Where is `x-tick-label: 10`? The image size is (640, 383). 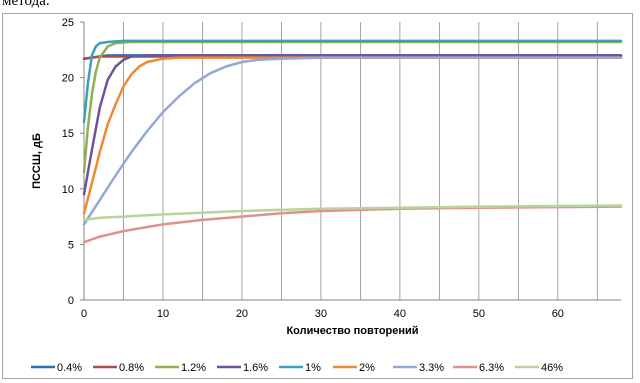 x-tick-label: 10 is located at coordinates (163, 314).